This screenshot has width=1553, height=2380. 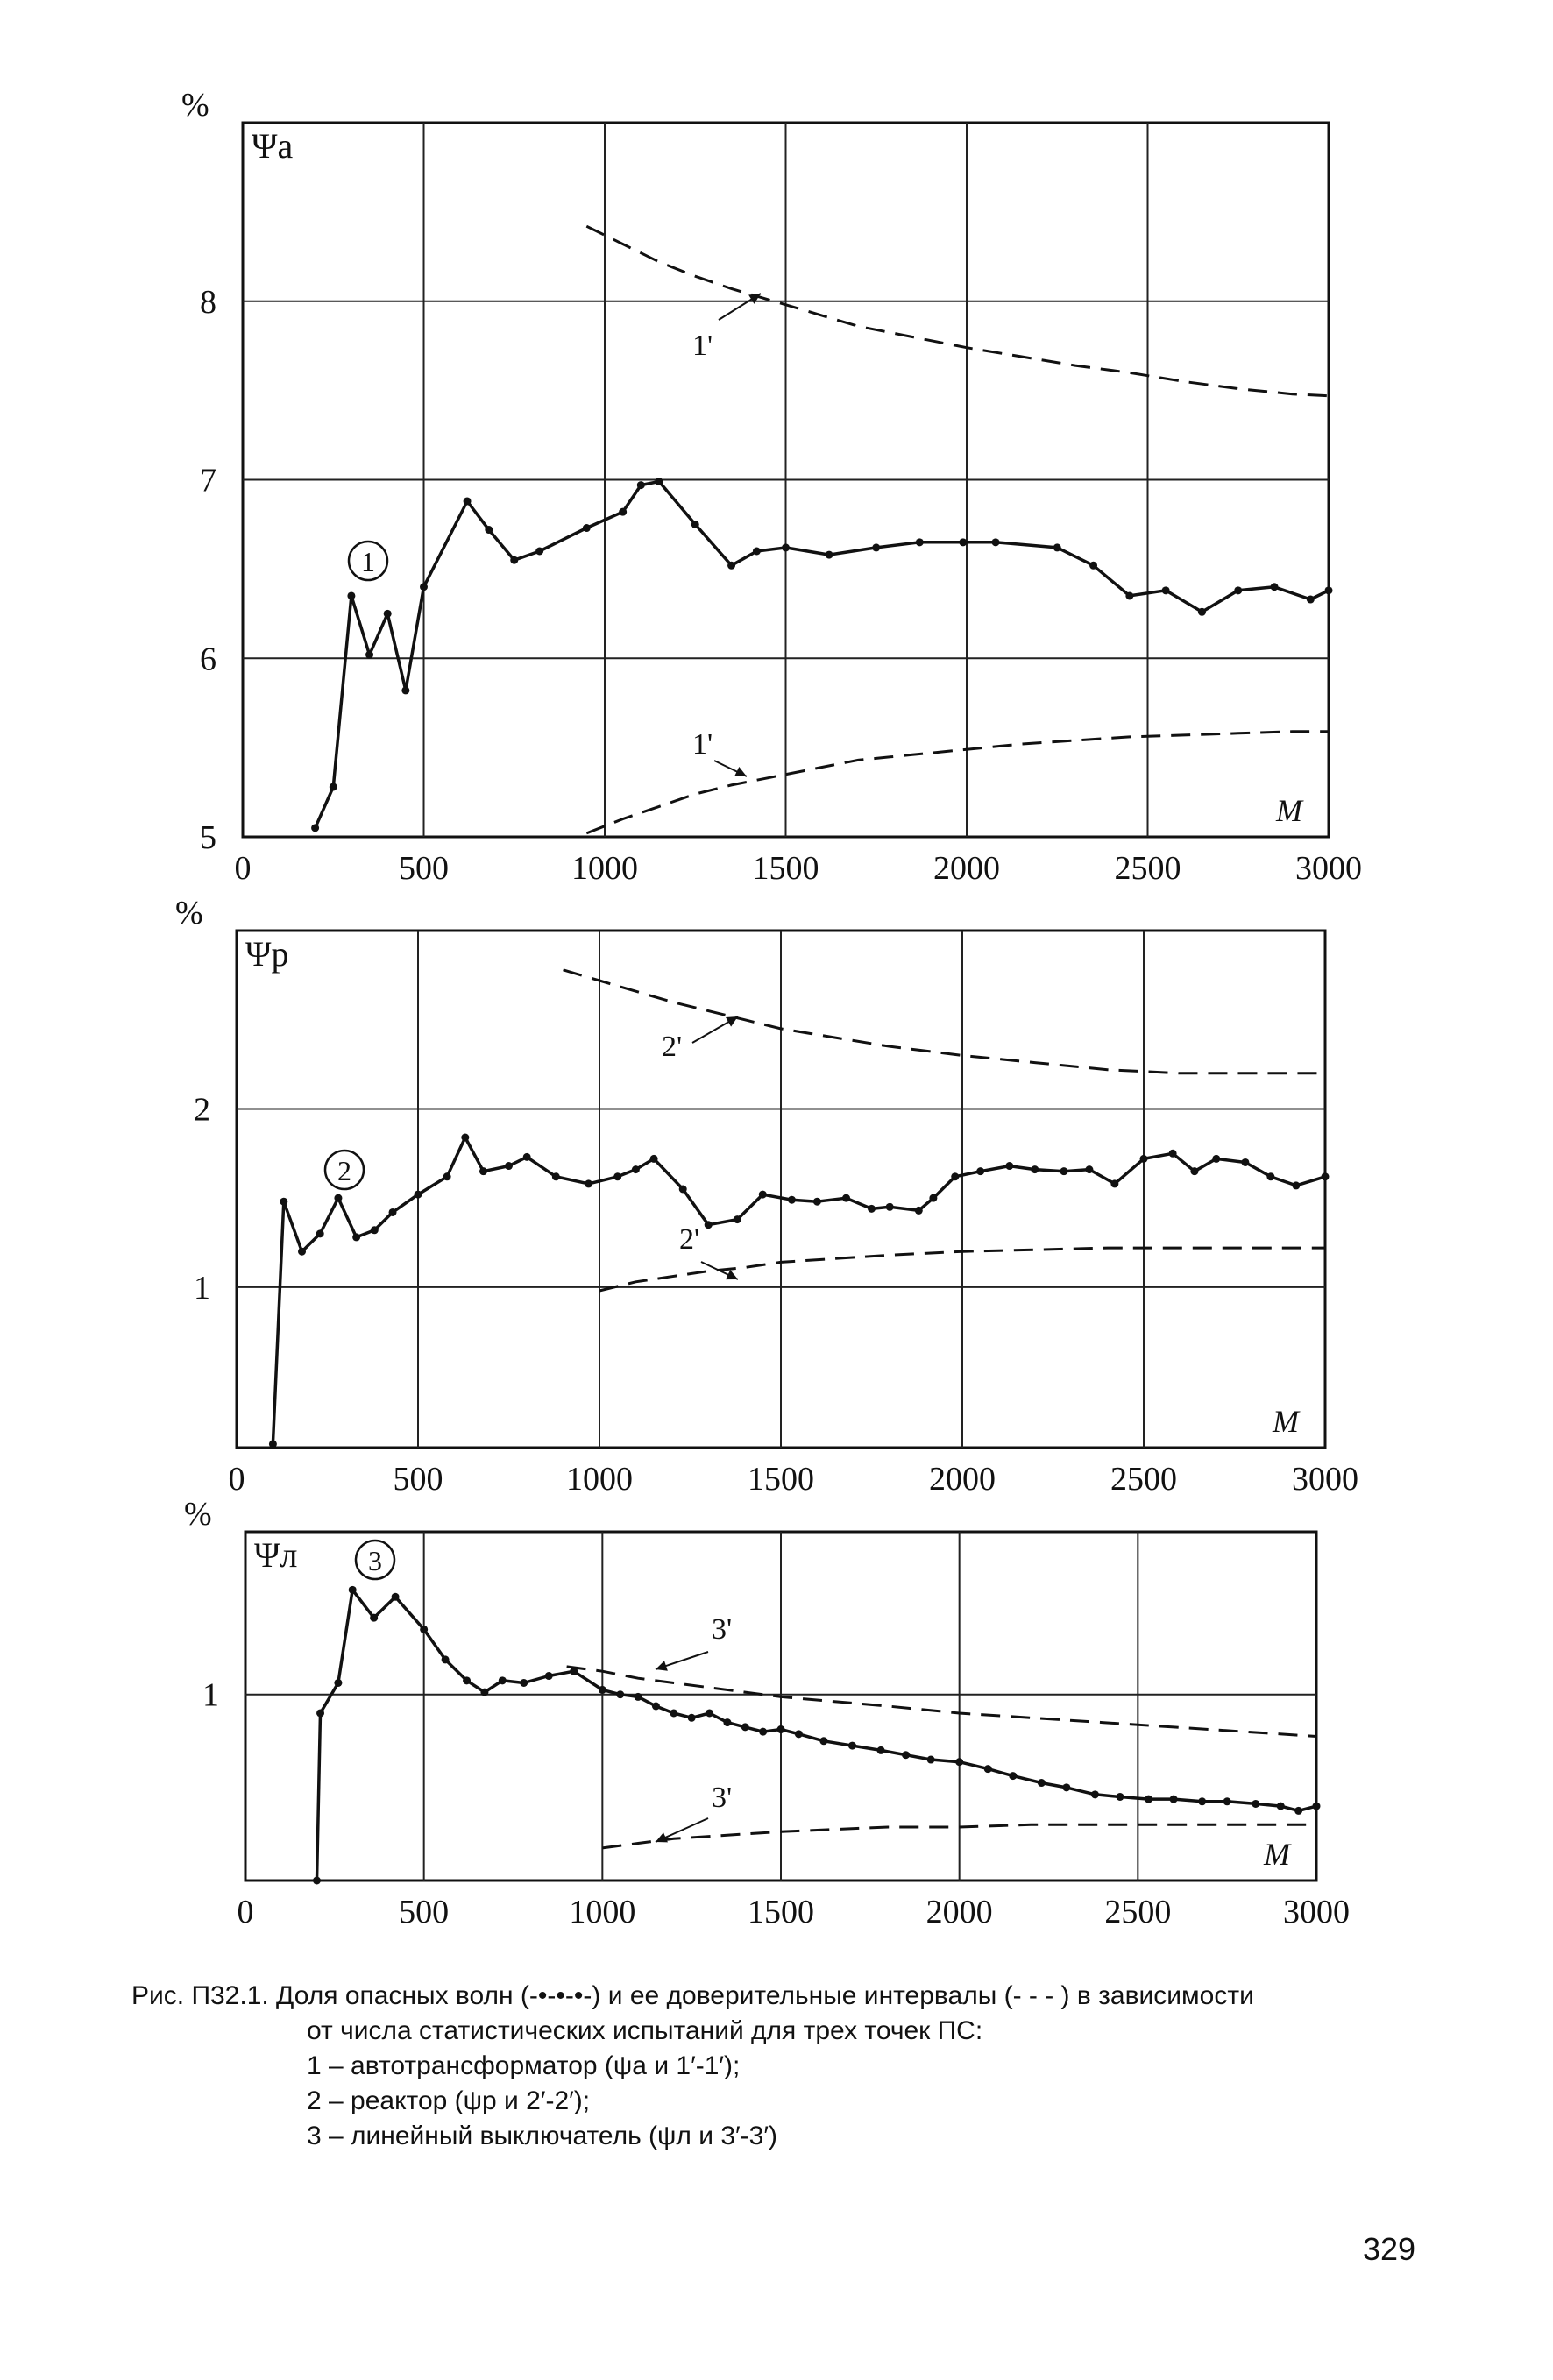 What do you see at coordinates (208, 302) in the screenshot?
I see `y-tick-label: 8` at bounding box center [208, 302].